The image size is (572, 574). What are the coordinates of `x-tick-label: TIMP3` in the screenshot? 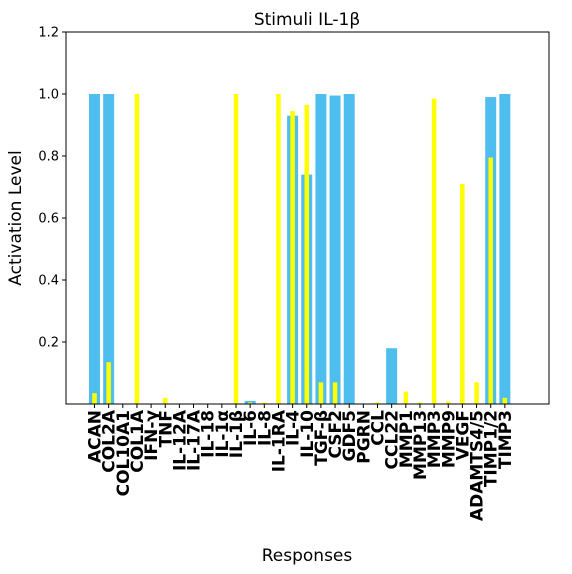 It's located at (506, 439).